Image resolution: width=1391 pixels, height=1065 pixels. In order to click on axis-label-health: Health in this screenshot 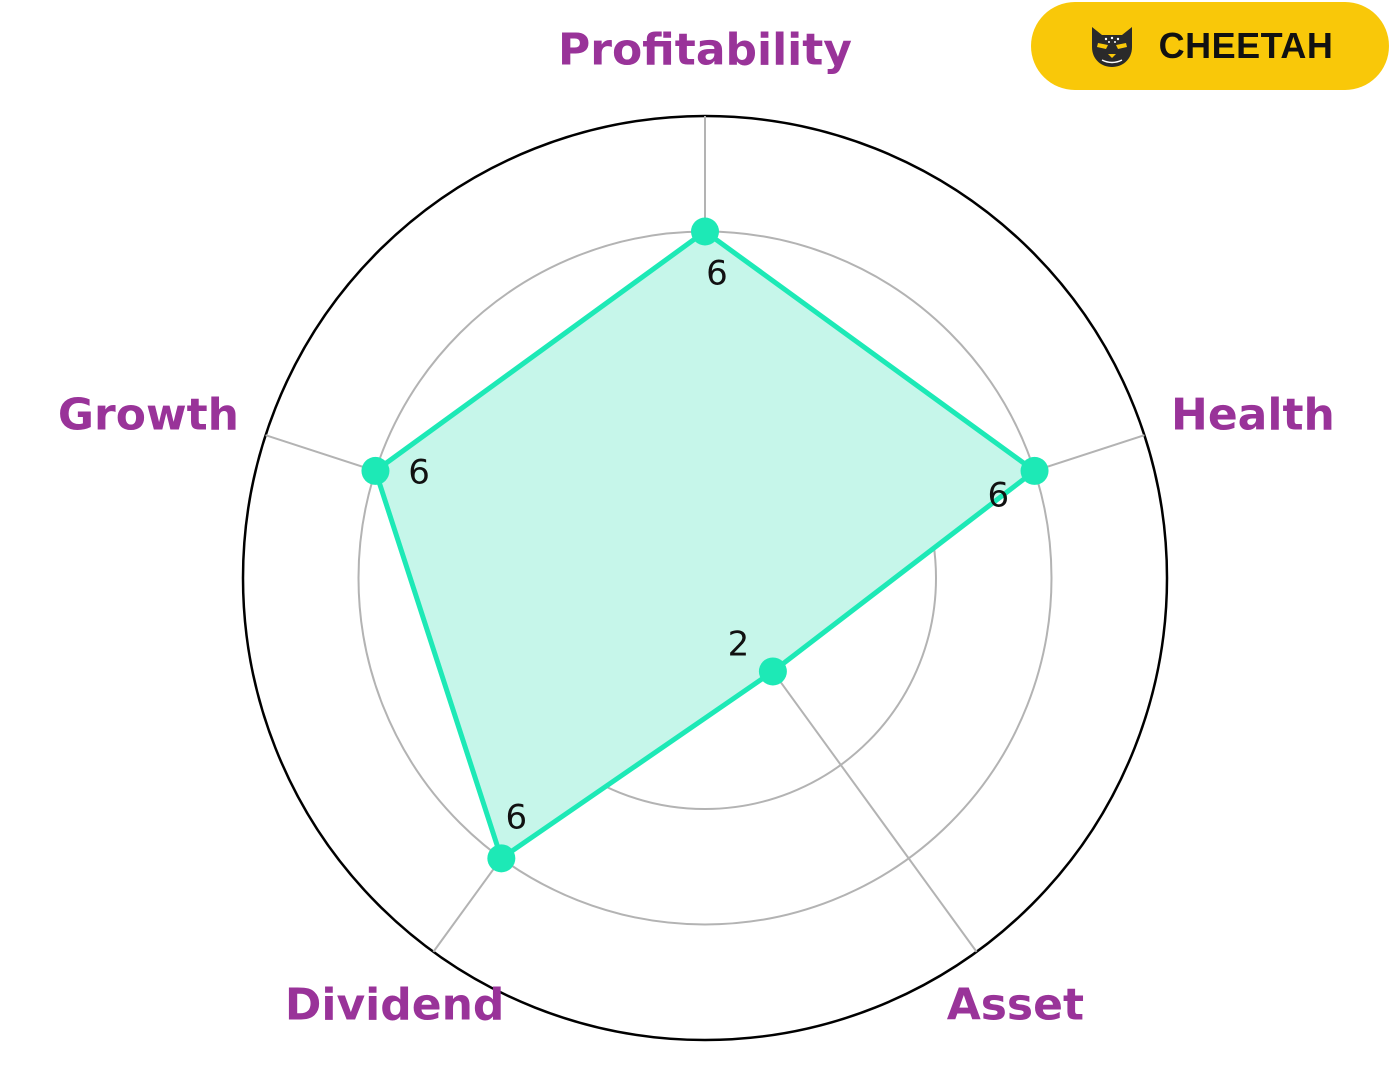, I will do `click(1253, 414)`.